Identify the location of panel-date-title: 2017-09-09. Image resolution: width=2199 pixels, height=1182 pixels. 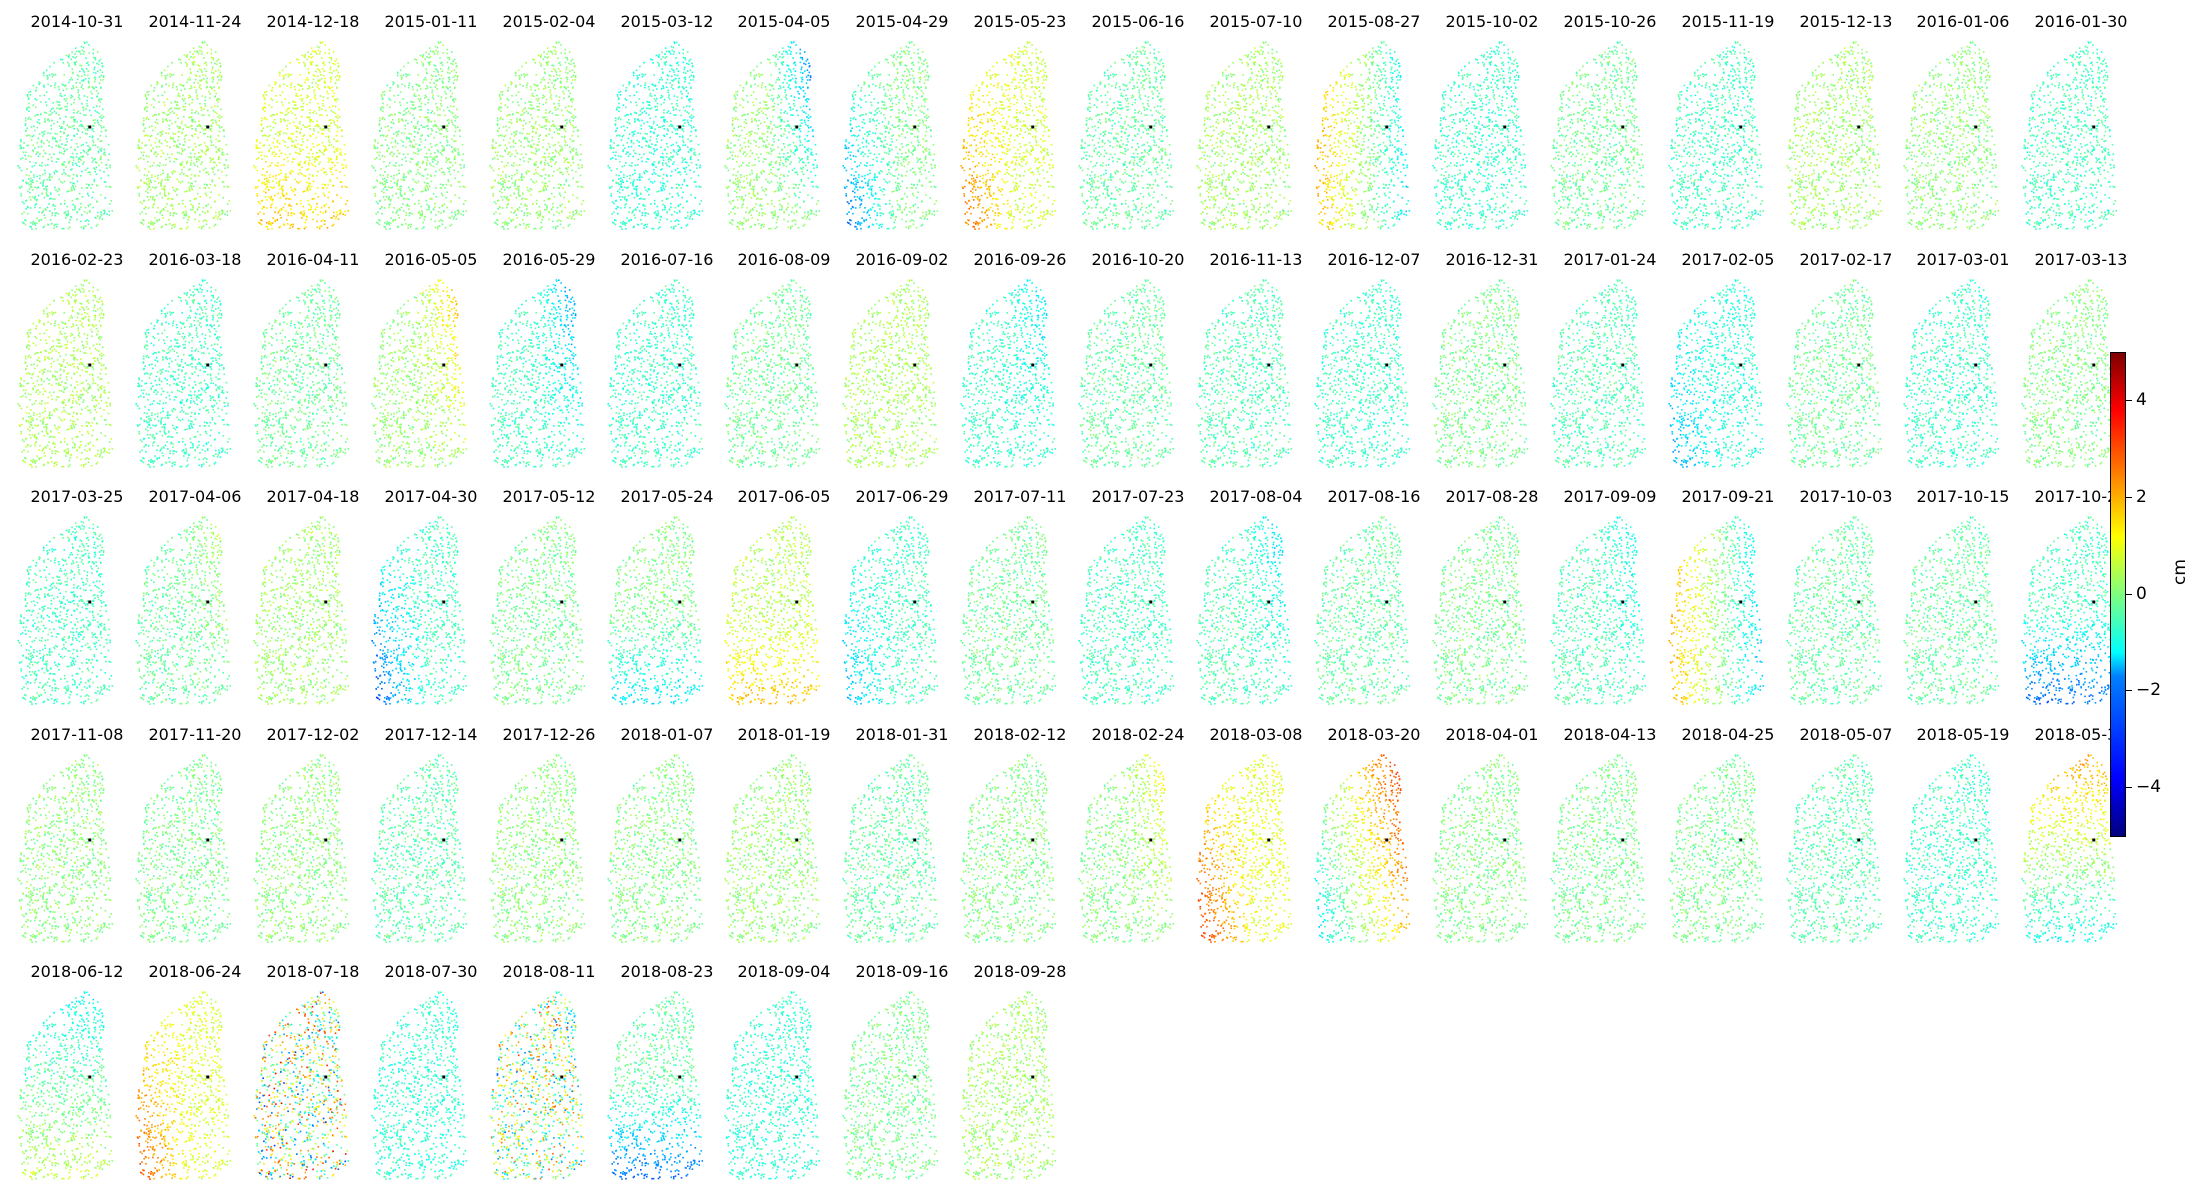
(1610, 496).